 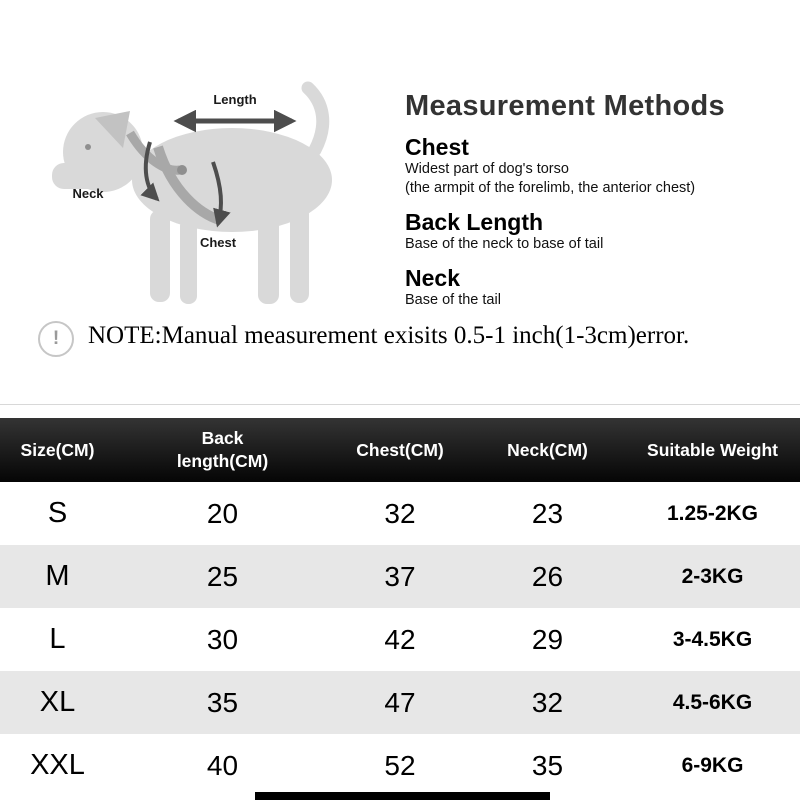 What do you see at coordinates (57, 639) in the screenshot?
I see `cell-size: L` at bounding box center [57, 639].